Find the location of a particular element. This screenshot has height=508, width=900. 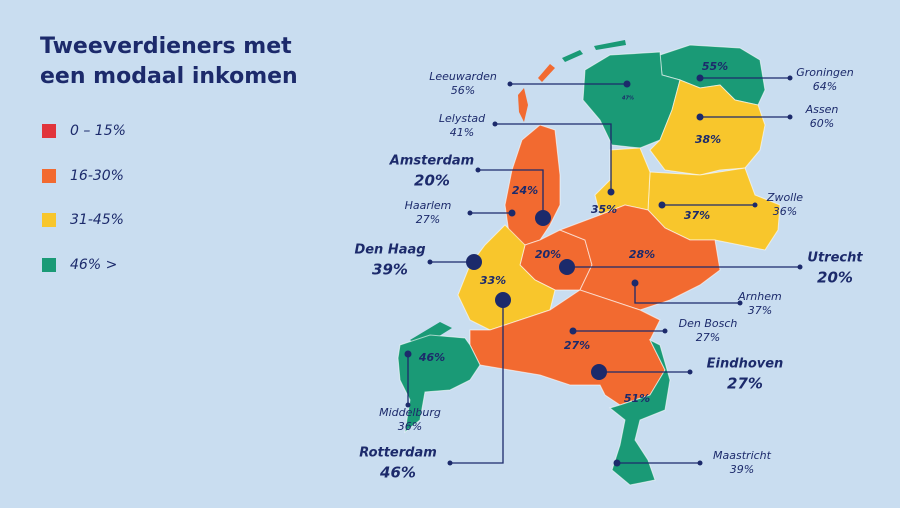

city-value: 60% is located at coordinates (822, 123).